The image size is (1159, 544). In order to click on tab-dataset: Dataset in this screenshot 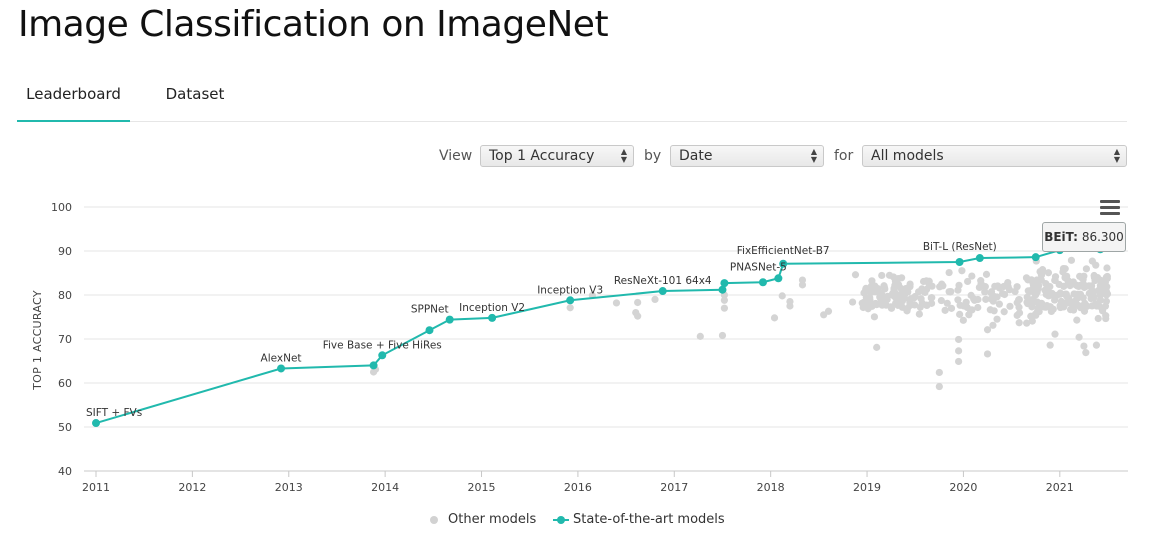, I will do `click(195, 94)`.